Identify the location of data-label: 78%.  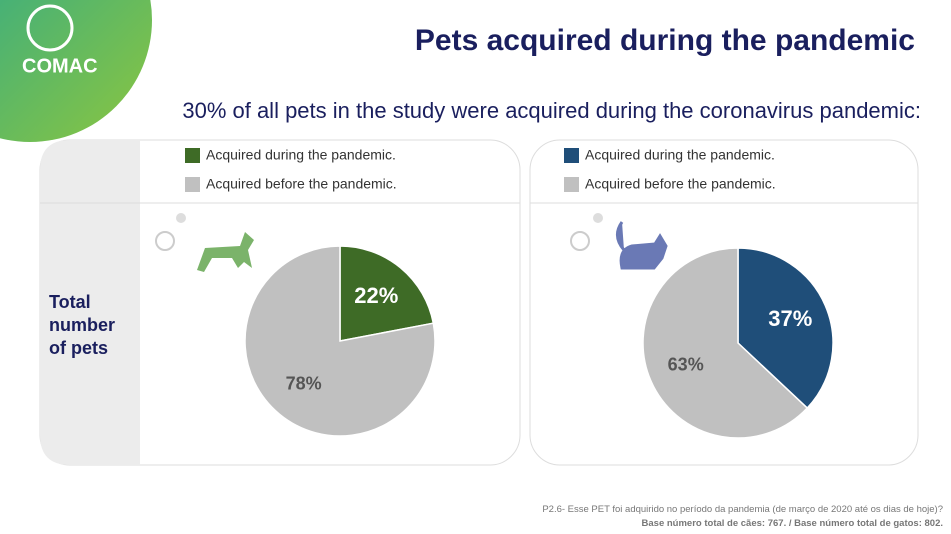
(304, 384).